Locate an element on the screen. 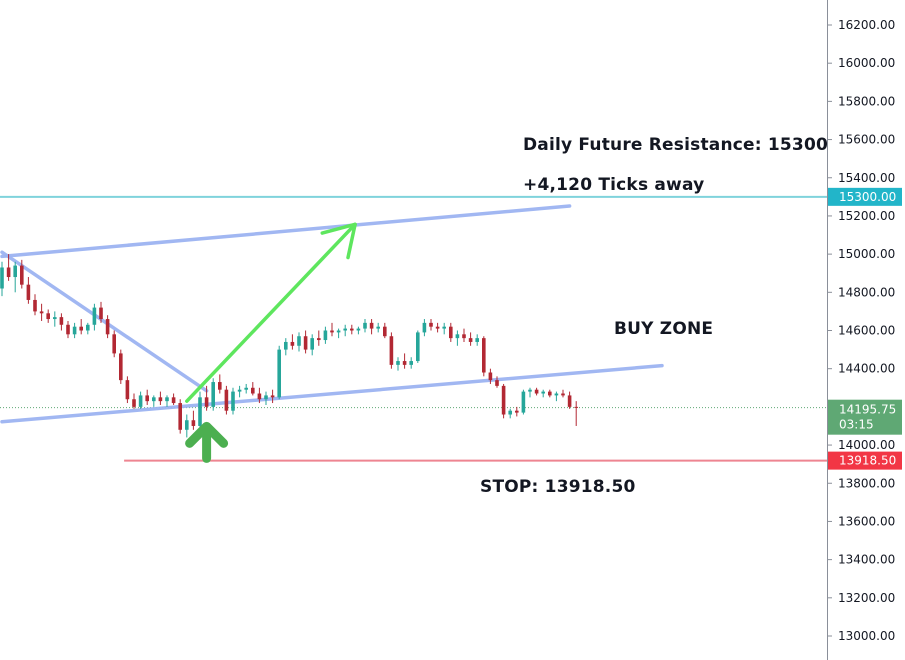  y-tick-label: 16000.00 is located at coordinates (866, 63).